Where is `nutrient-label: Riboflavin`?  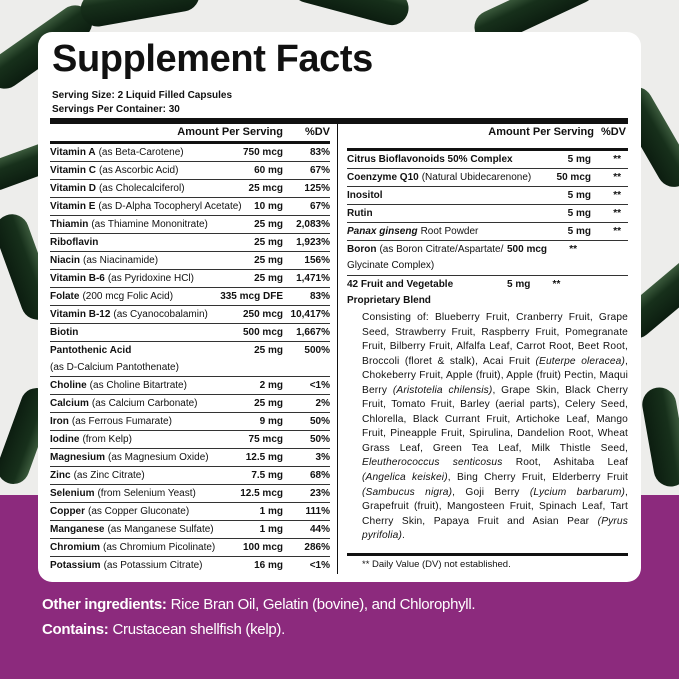 nutrient-label: Riboflavin is located at coordinates (152, 242).